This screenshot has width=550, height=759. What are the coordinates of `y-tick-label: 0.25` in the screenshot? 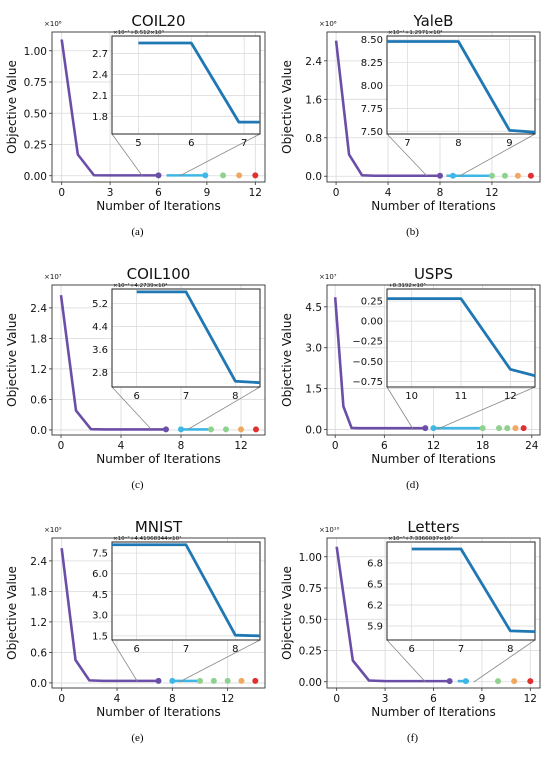 It's located at (310, 652).